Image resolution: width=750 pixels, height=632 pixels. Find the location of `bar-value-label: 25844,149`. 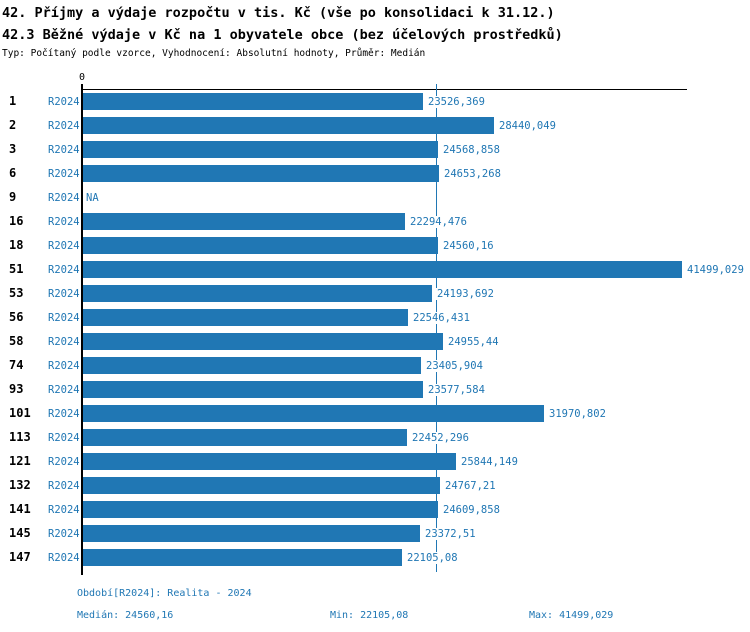

bar-value-label: 25844,149 is located at coordinates (489, 462).